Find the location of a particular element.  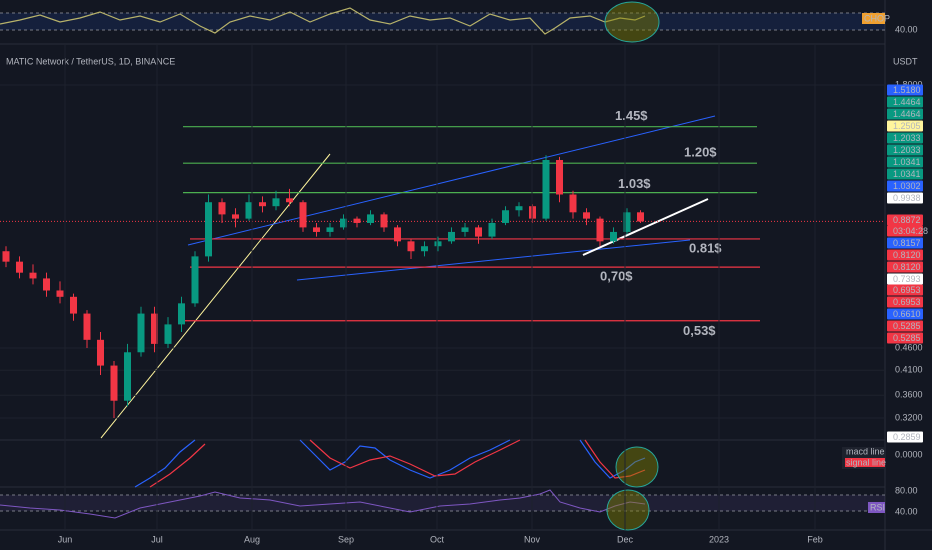

price-badge-label: 03:04:28 is located at coordinates (910, 231).